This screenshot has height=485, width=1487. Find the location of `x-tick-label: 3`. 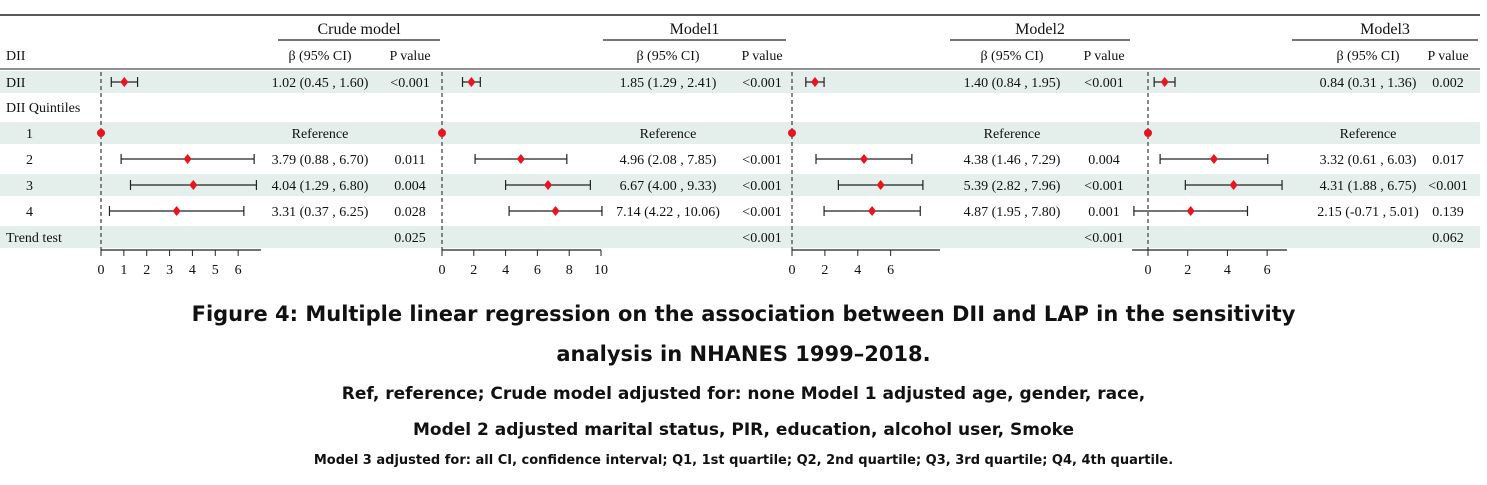

x-tick-label: 3 is located at coordinates (169, 270).